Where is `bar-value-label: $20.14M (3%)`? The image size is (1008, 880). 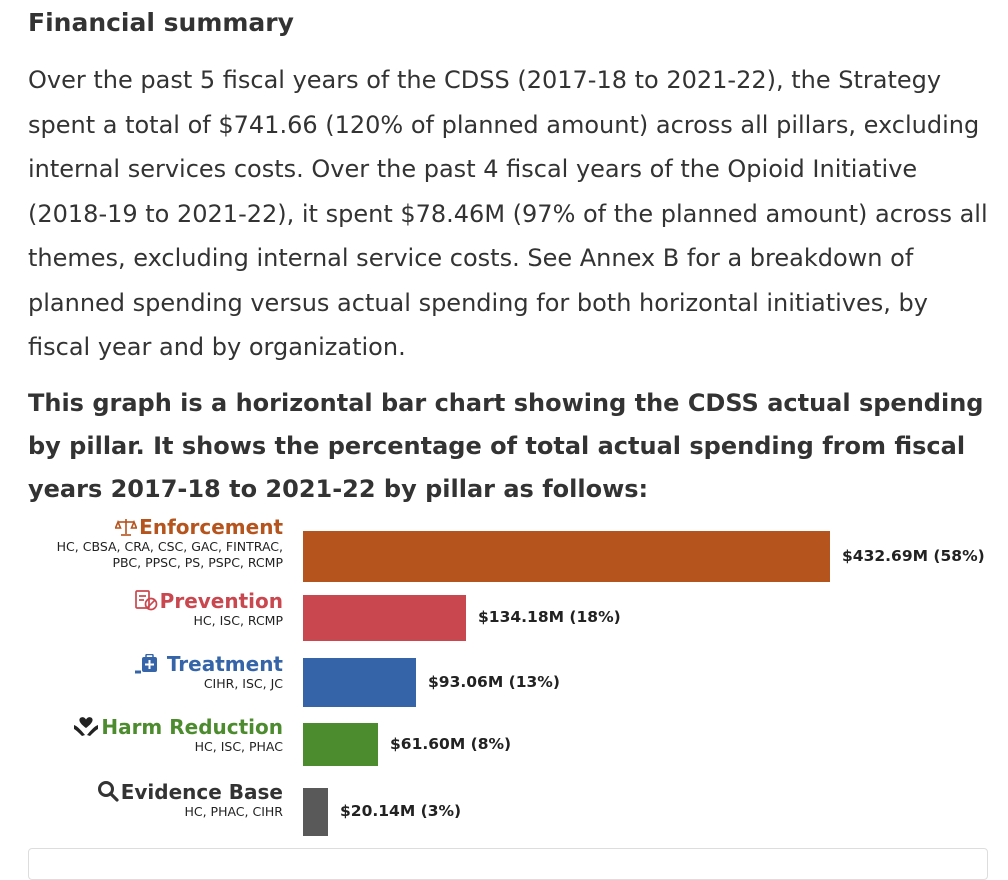
bar-value-label: $20.14M (3%) is located at coordinates (401, 811).